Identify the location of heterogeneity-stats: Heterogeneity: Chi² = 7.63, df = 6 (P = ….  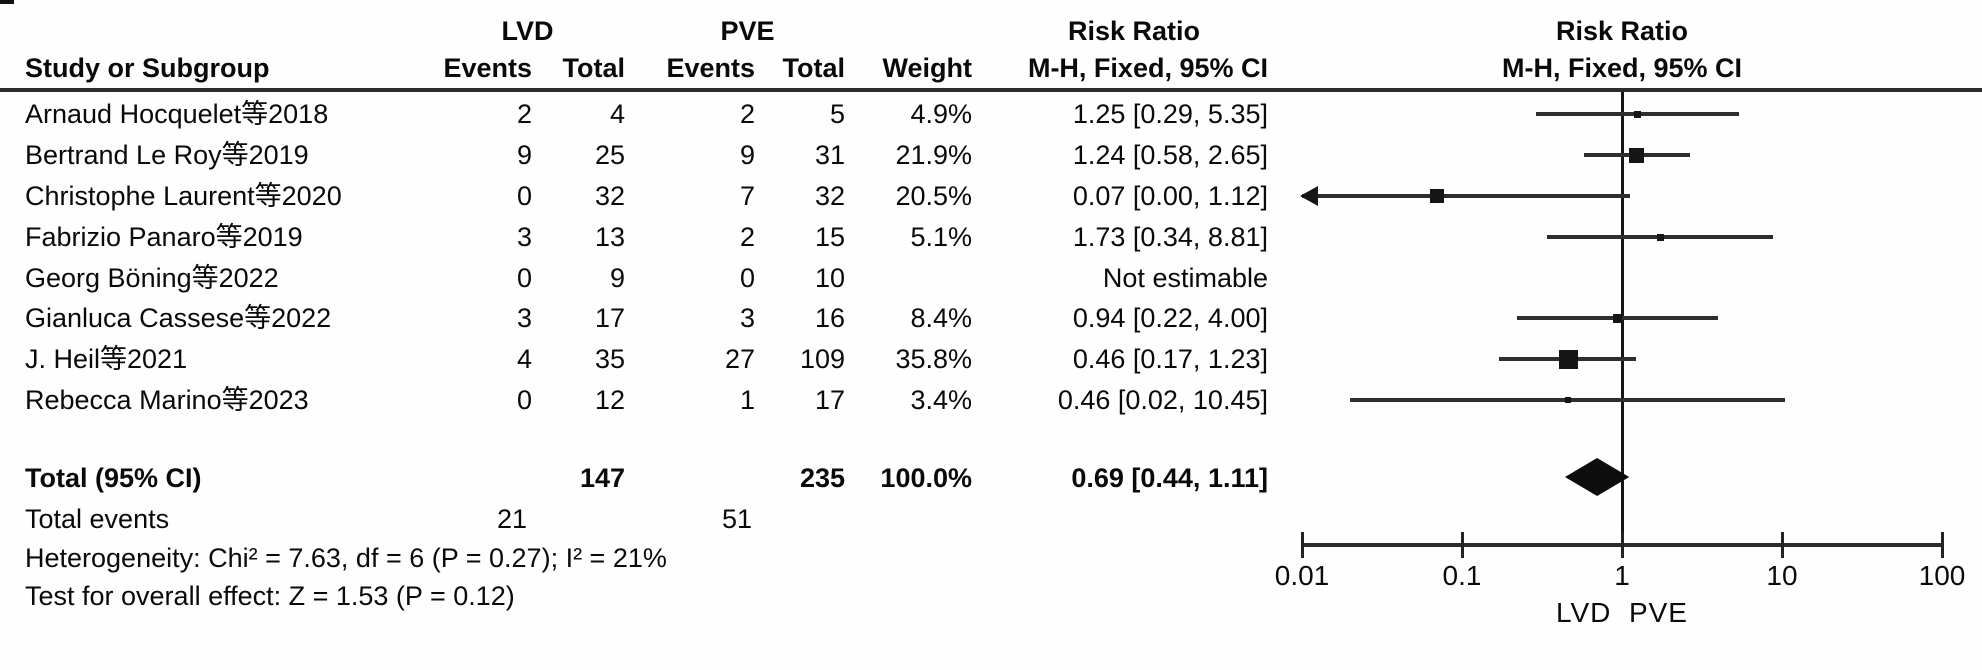
(346, 558).